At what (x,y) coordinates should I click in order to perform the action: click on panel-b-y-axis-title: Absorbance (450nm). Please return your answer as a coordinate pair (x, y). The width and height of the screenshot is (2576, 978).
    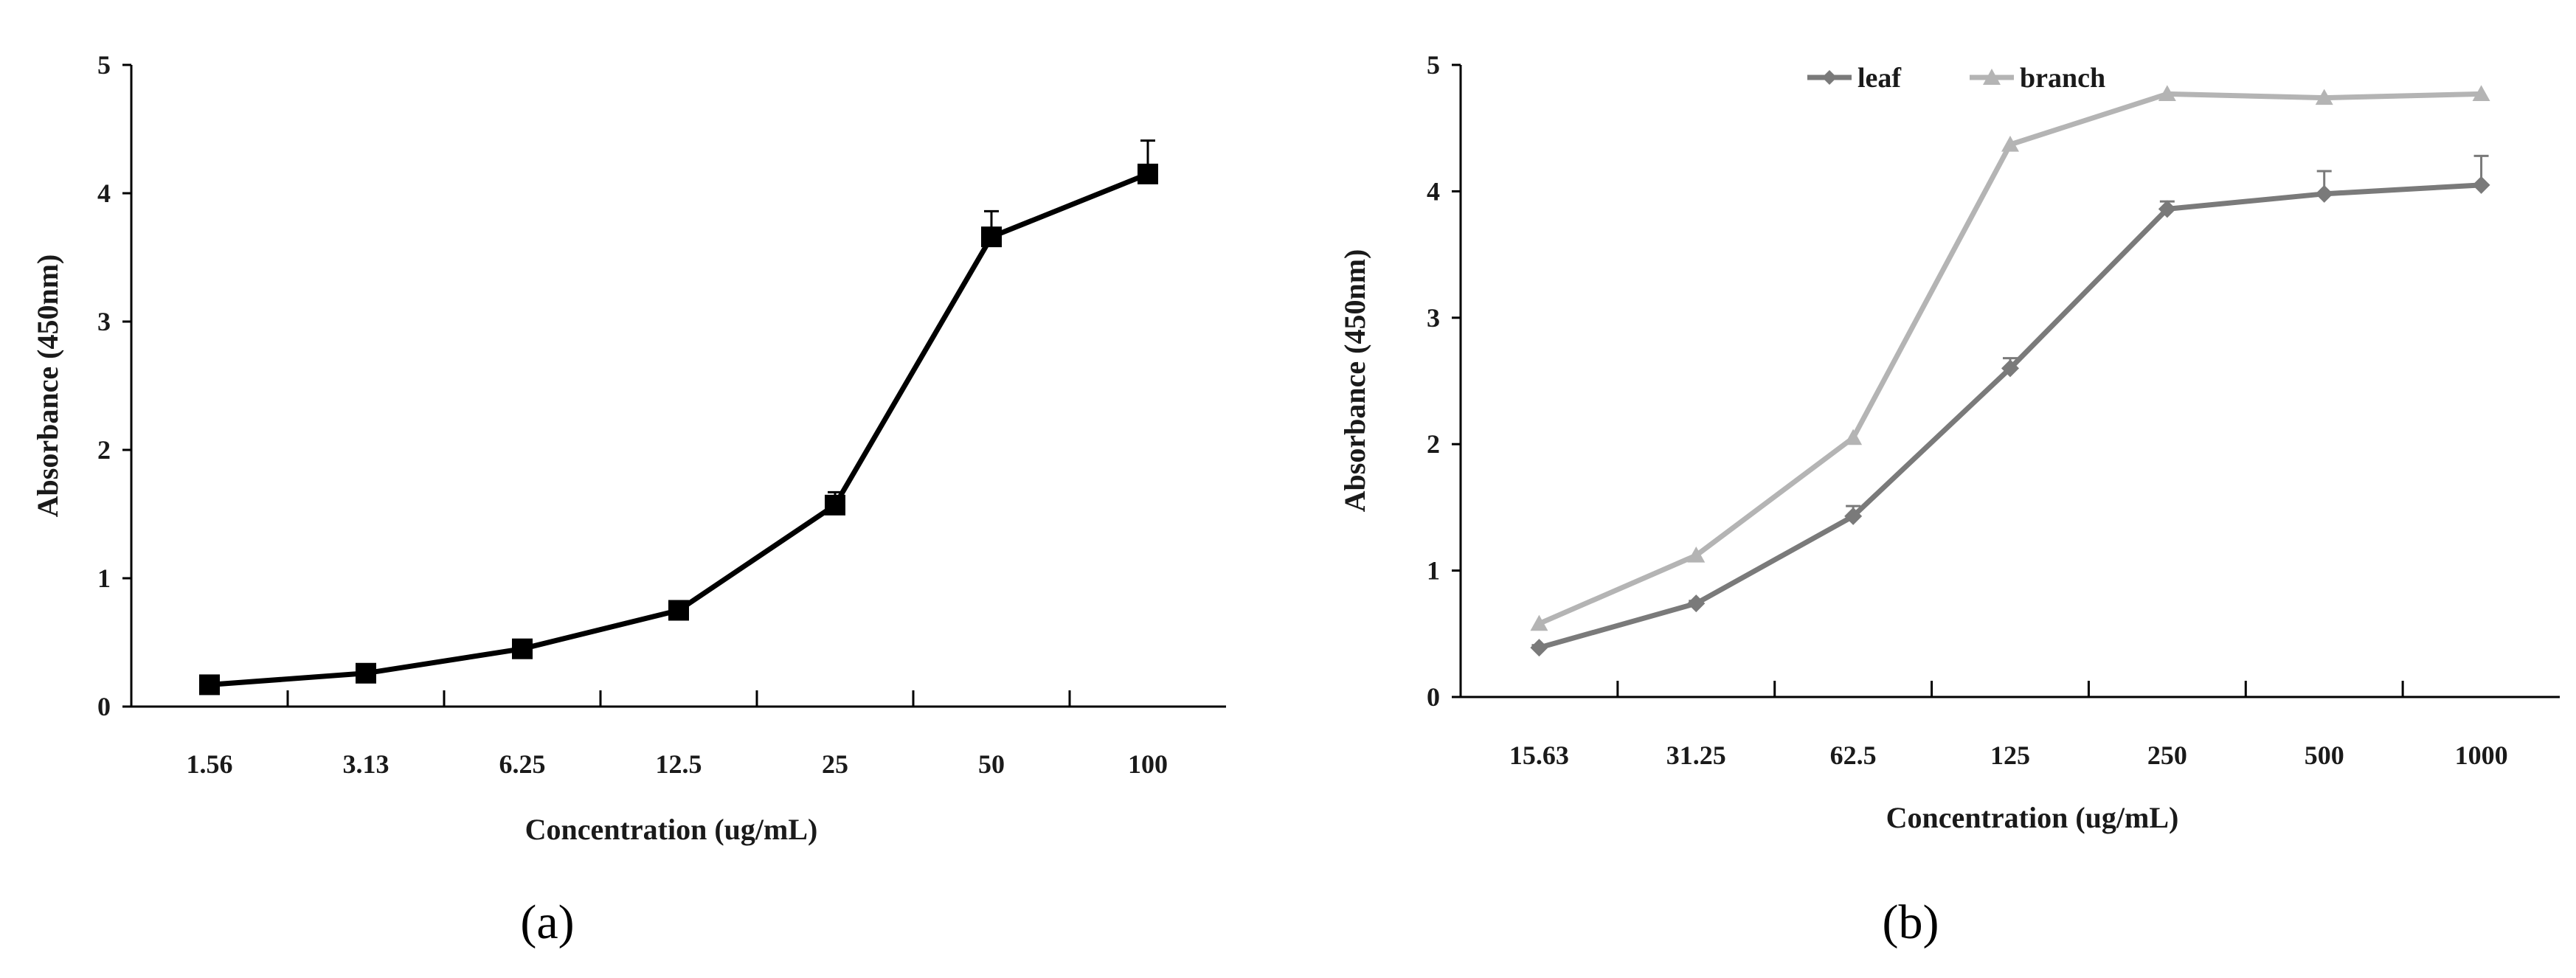
    Looking at the image, I should click on (1355, 381).